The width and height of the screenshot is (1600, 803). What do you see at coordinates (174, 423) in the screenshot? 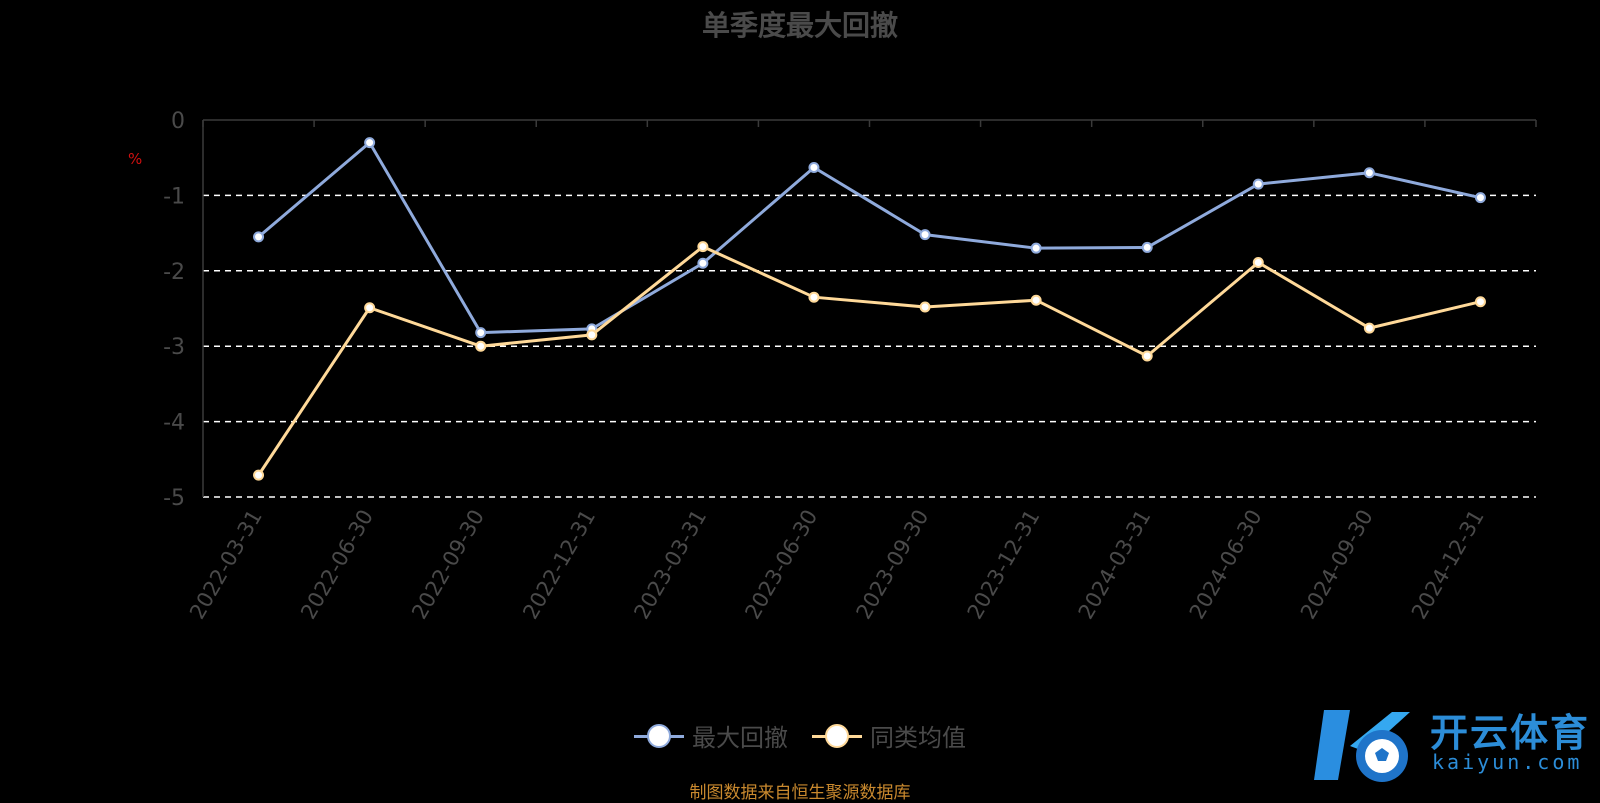
I see `y-tick-label: -4` at bounding box center [174, 423].